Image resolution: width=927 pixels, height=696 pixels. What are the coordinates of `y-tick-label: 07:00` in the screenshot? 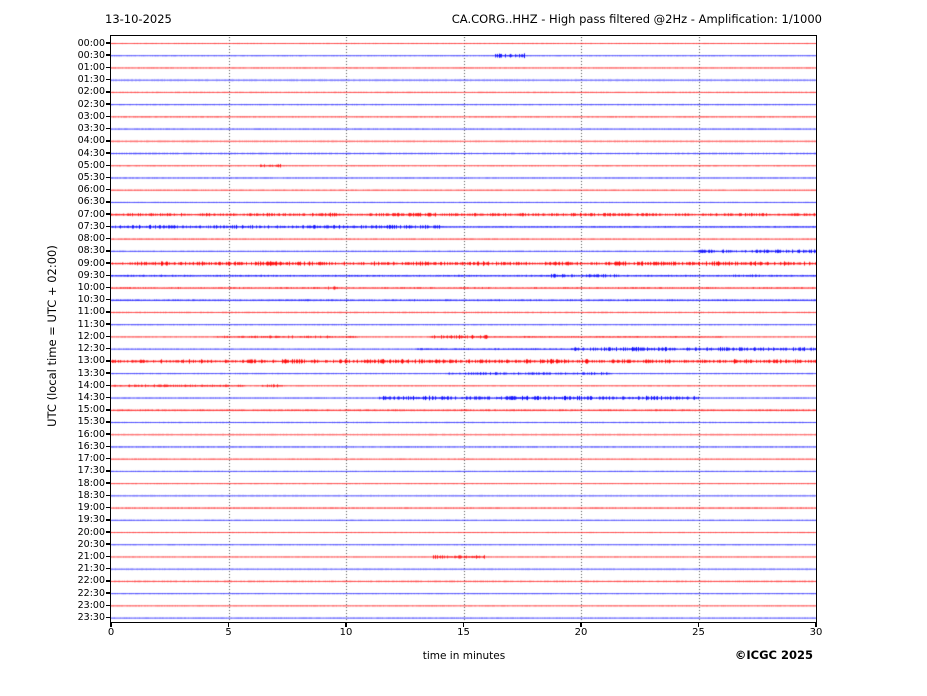 It's located at (91, 214).